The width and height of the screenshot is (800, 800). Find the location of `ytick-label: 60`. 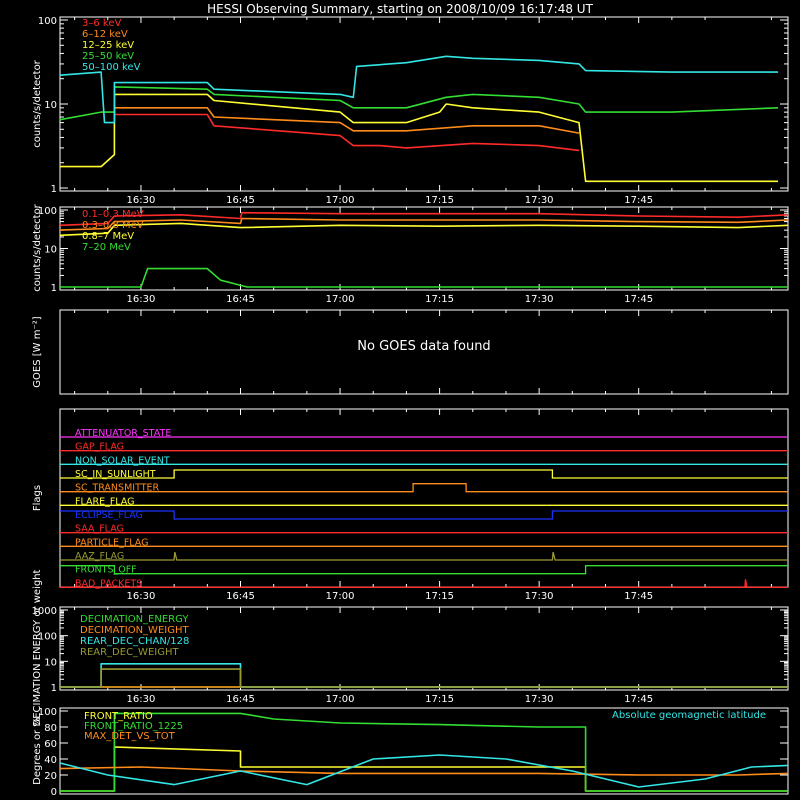

ytick-label: 60 is located at coordinates (50, 744).